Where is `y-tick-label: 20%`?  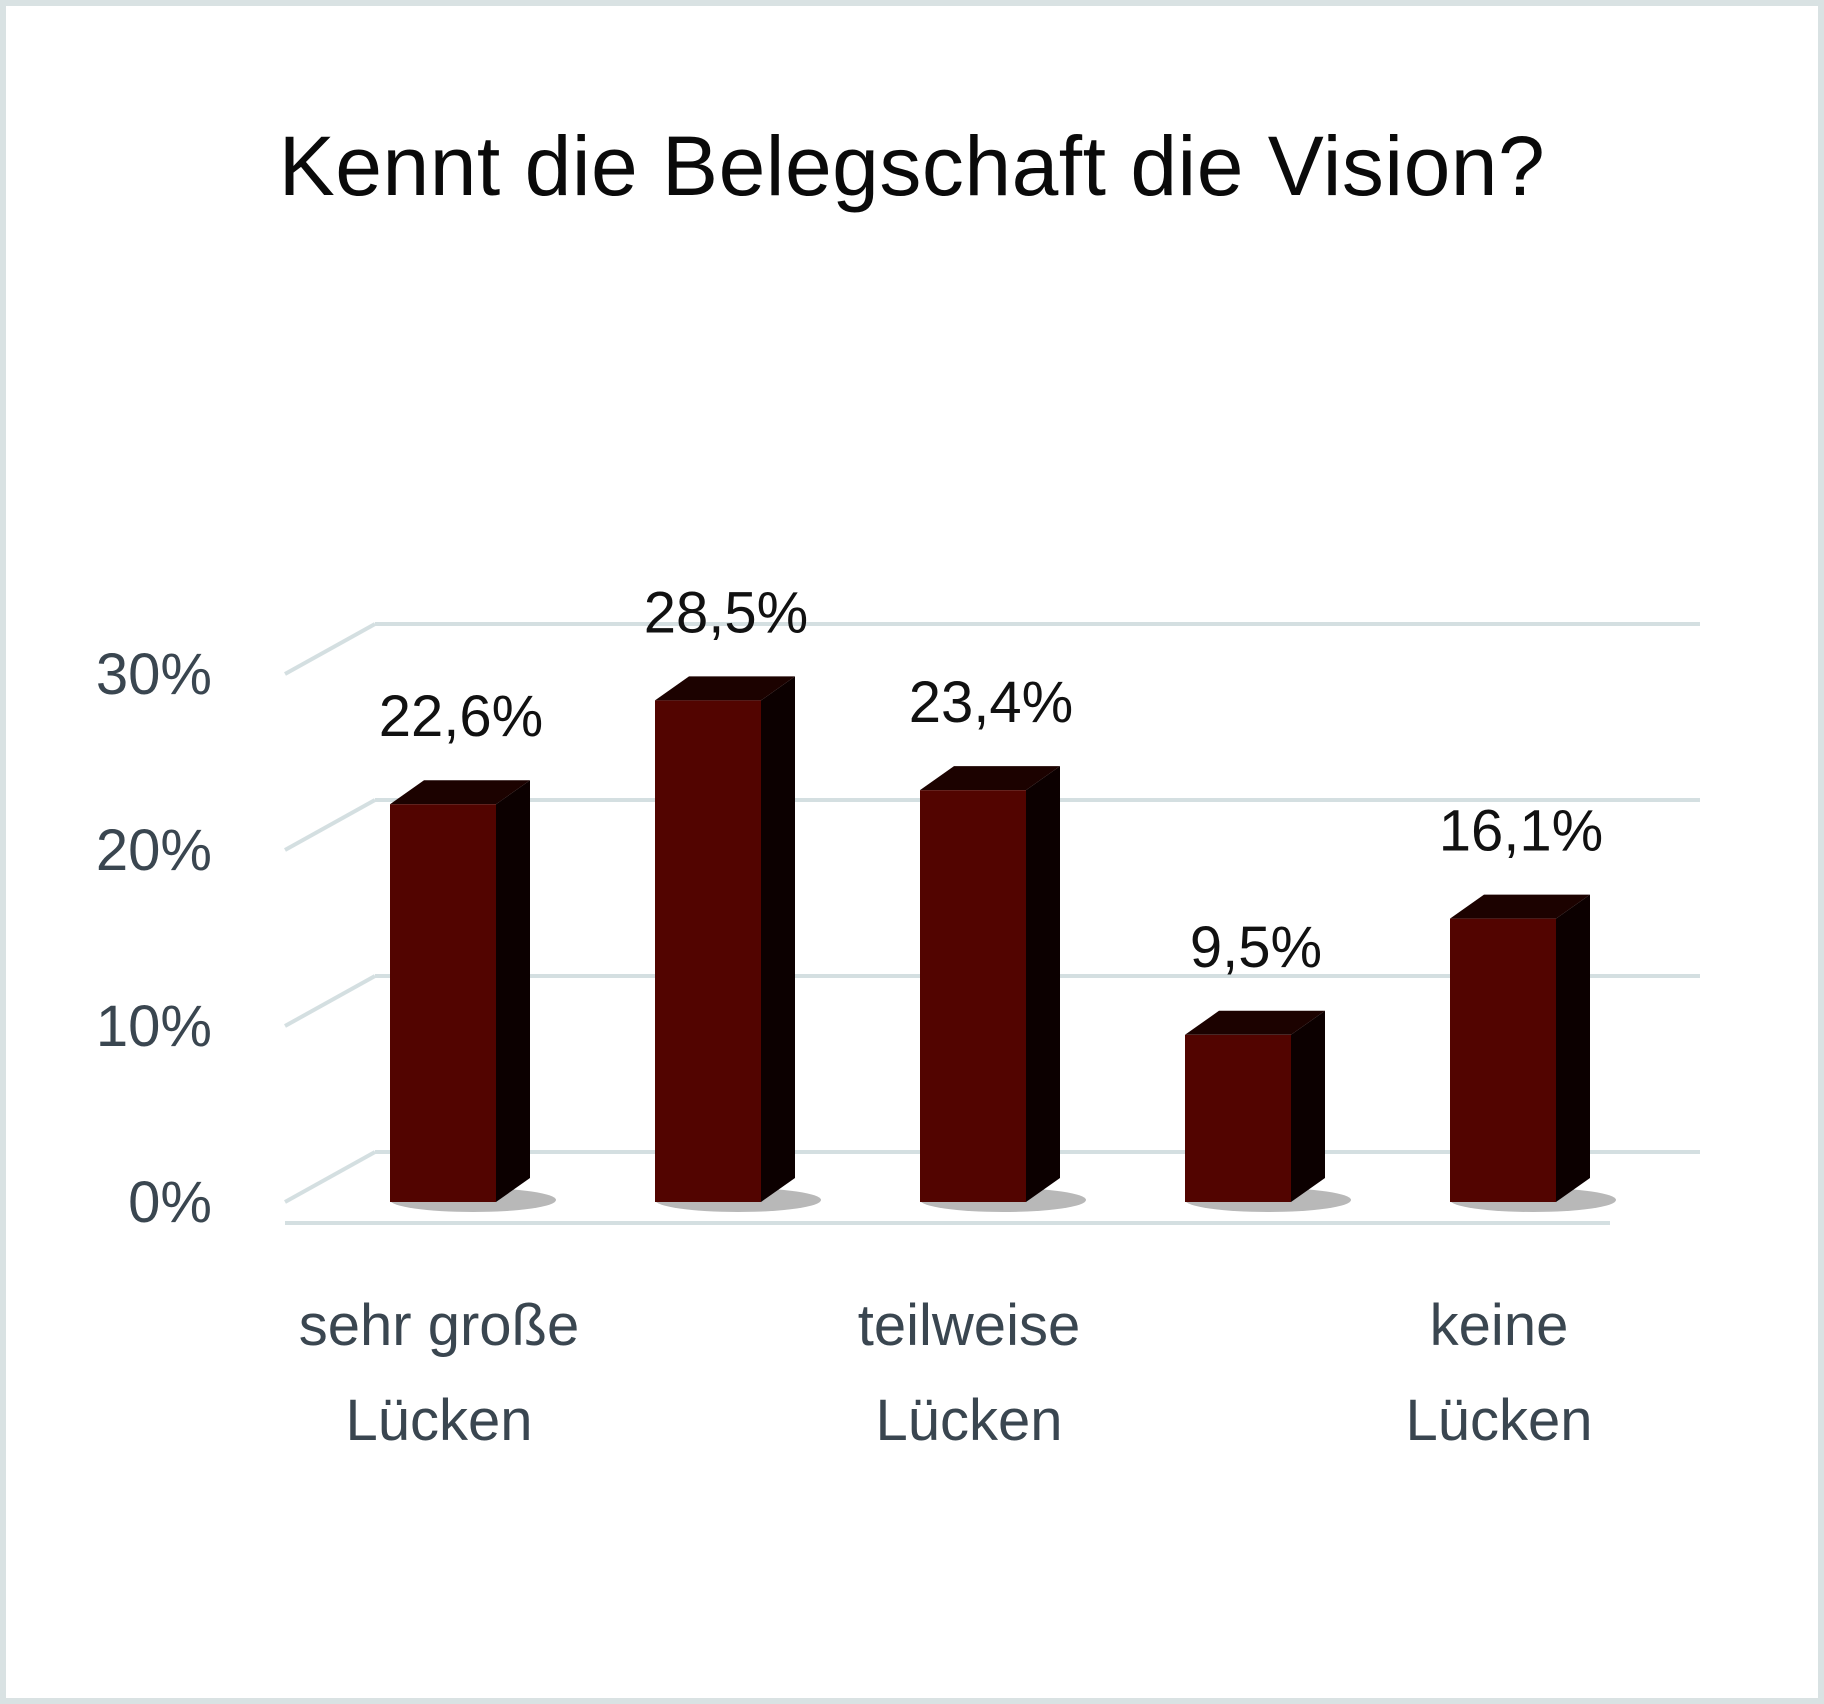 y-tick-label: 20% is located at coordinates (154, 850).